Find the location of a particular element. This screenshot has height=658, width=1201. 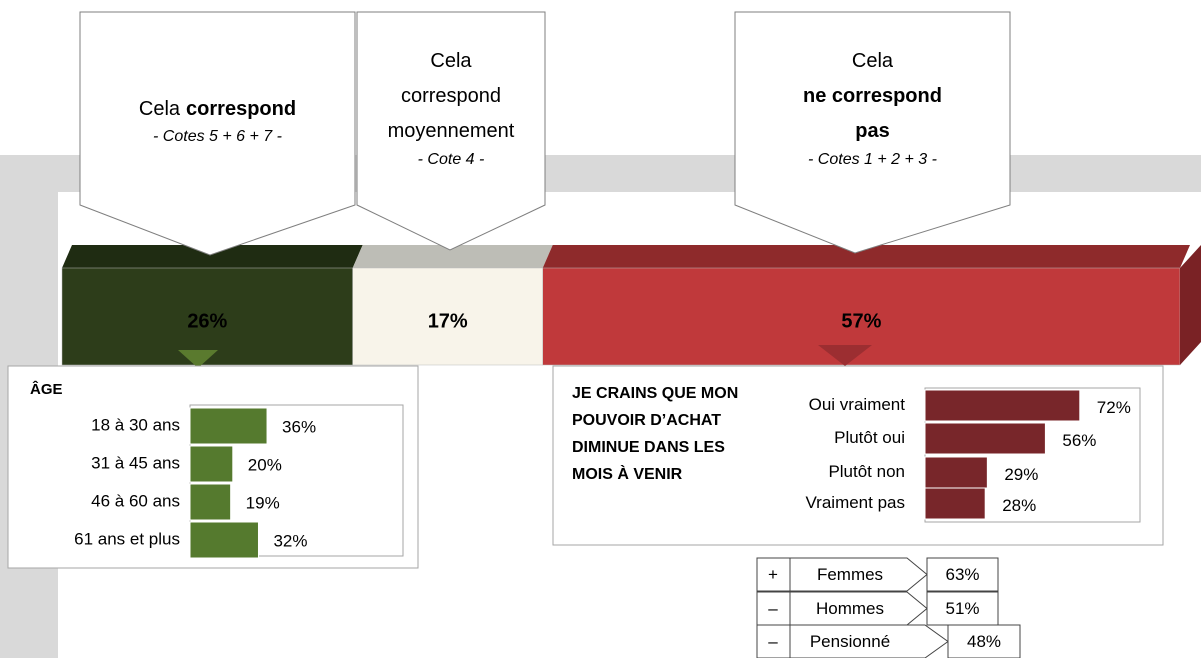

callout-note: - Cote 4 - is located at coordinates (451, 159).